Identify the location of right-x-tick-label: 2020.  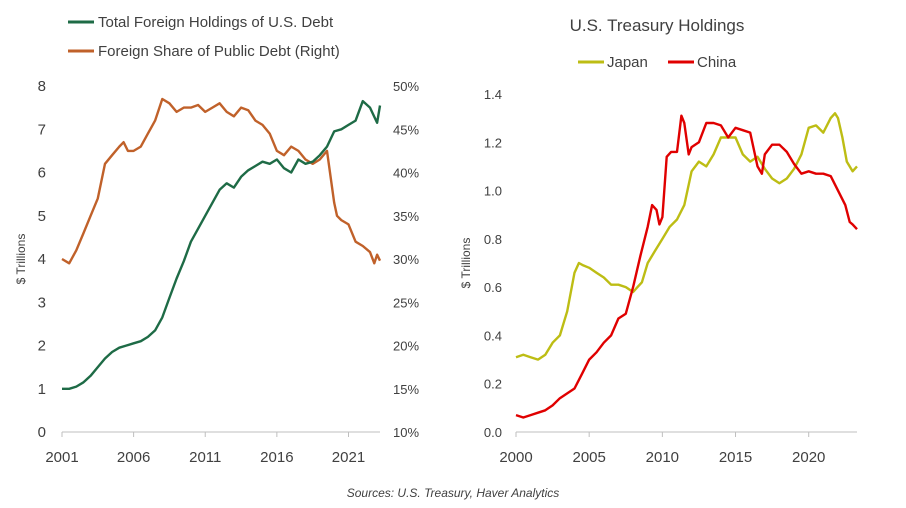
(808, 457).